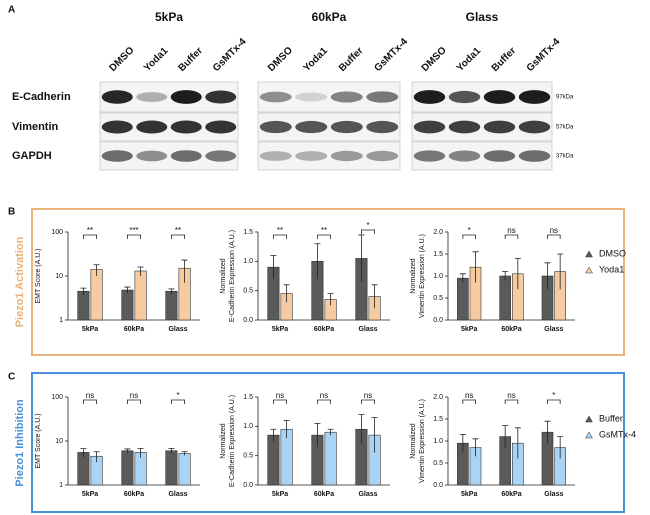 The image size is (650, 515). What do you see at coordinates (32, 156) in the screenshot?
I see `row-label: GAPDH` at bounding box center [32, 156].